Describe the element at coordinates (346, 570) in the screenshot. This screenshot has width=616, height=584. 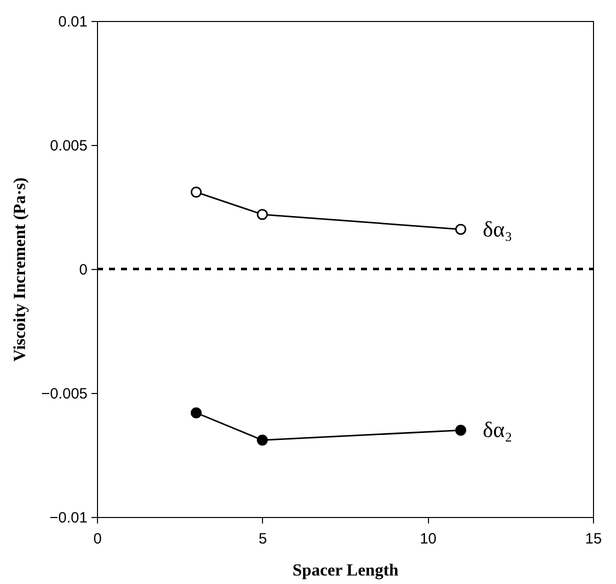
I see `x-axis-title: Spacer Length` at that location.